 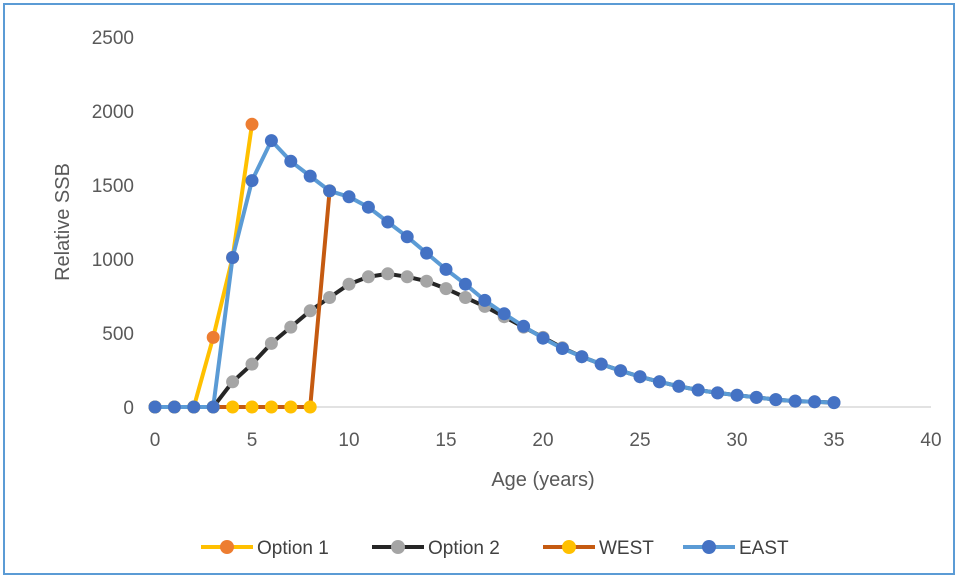 What do you see at coordinates (709, 547) in the screenshot?
I see `legend-marker-east` at bounding box center [709, 547].